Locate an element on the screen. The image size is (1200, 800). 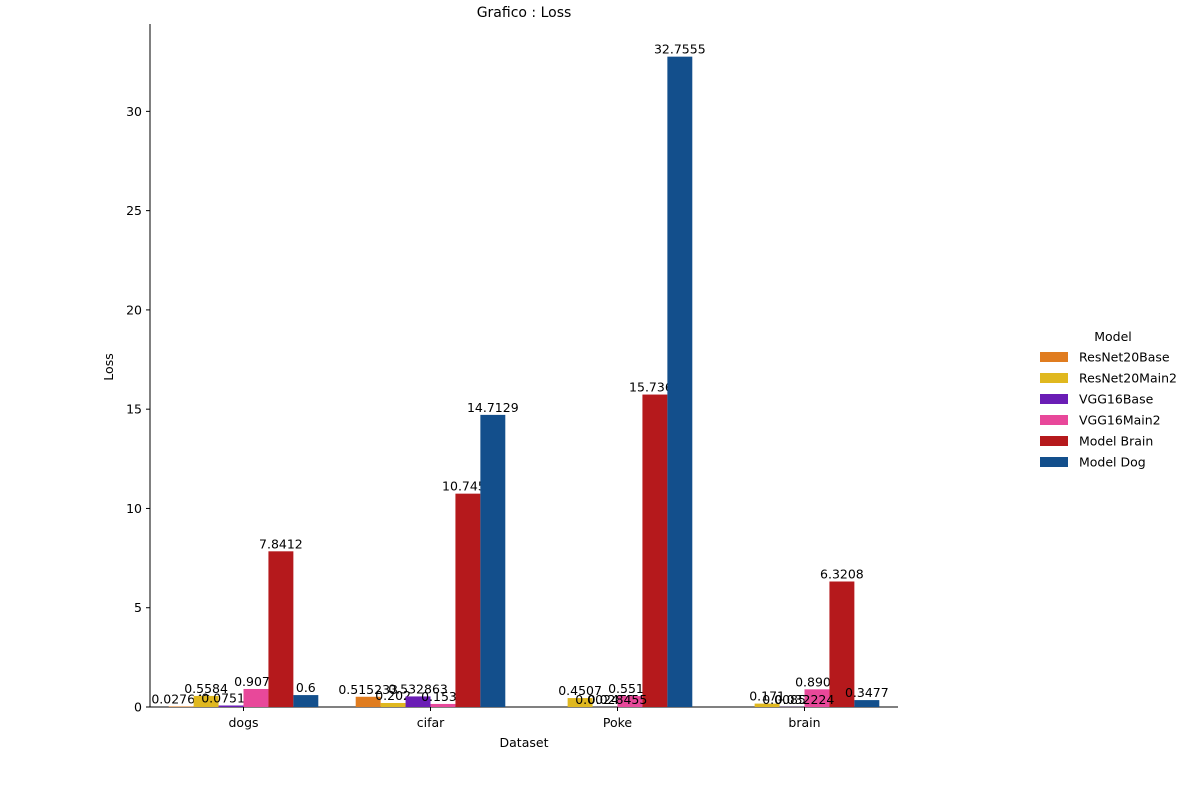
legend-label: Model Dog is located at coordinates (1112, 462).